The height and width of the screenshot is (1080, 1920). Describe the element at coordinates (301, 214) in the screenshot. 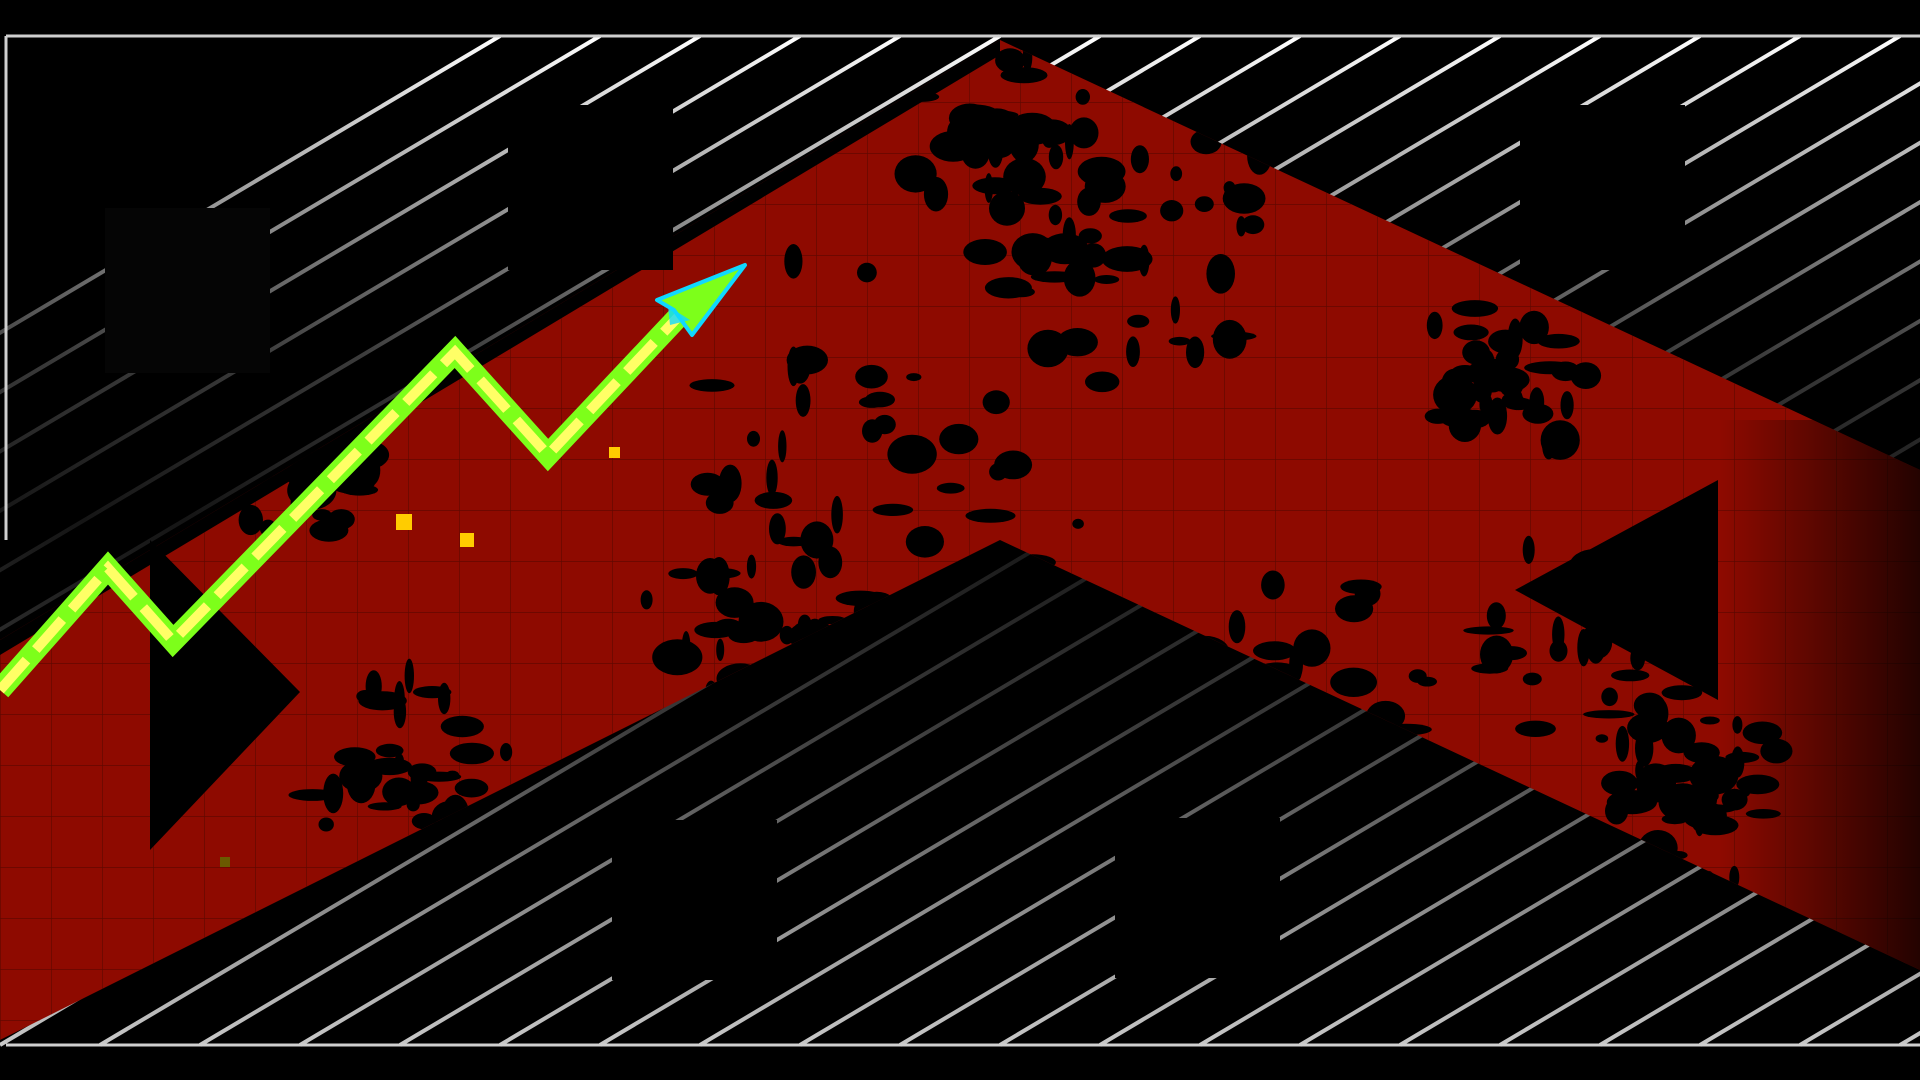

I see `lattice-brace` at that location.